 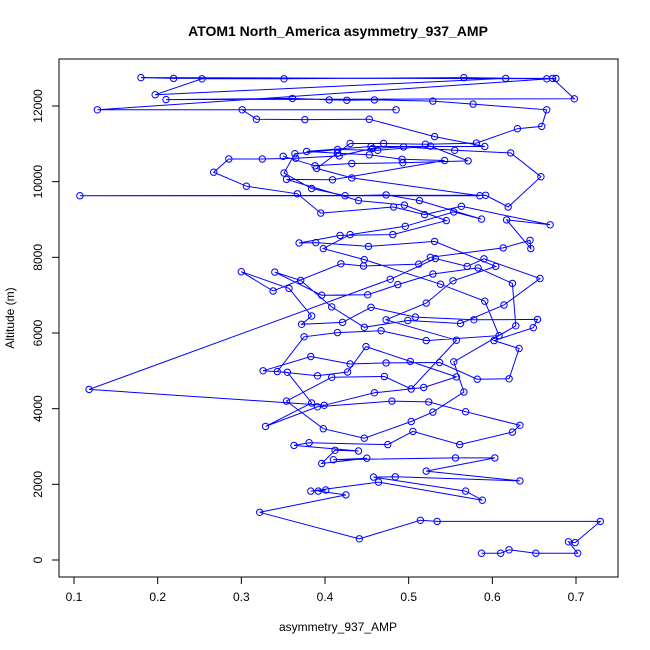 I want to click on chart-title: ATOM1 North_America asymmetry_937_AMP, so click(x=338, y=31).